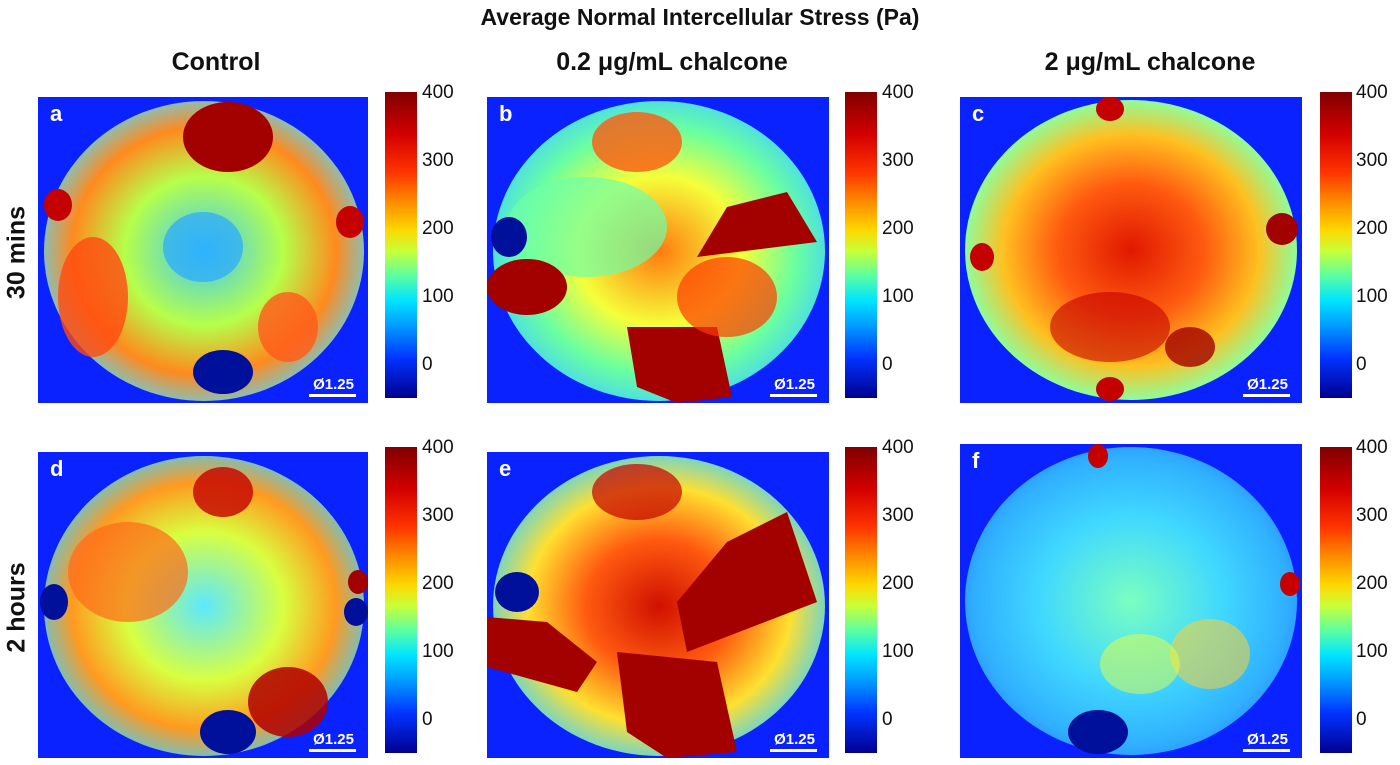 The image size is (1400, 765). I want to click on panel-letter-f: f, so click(976, 460).